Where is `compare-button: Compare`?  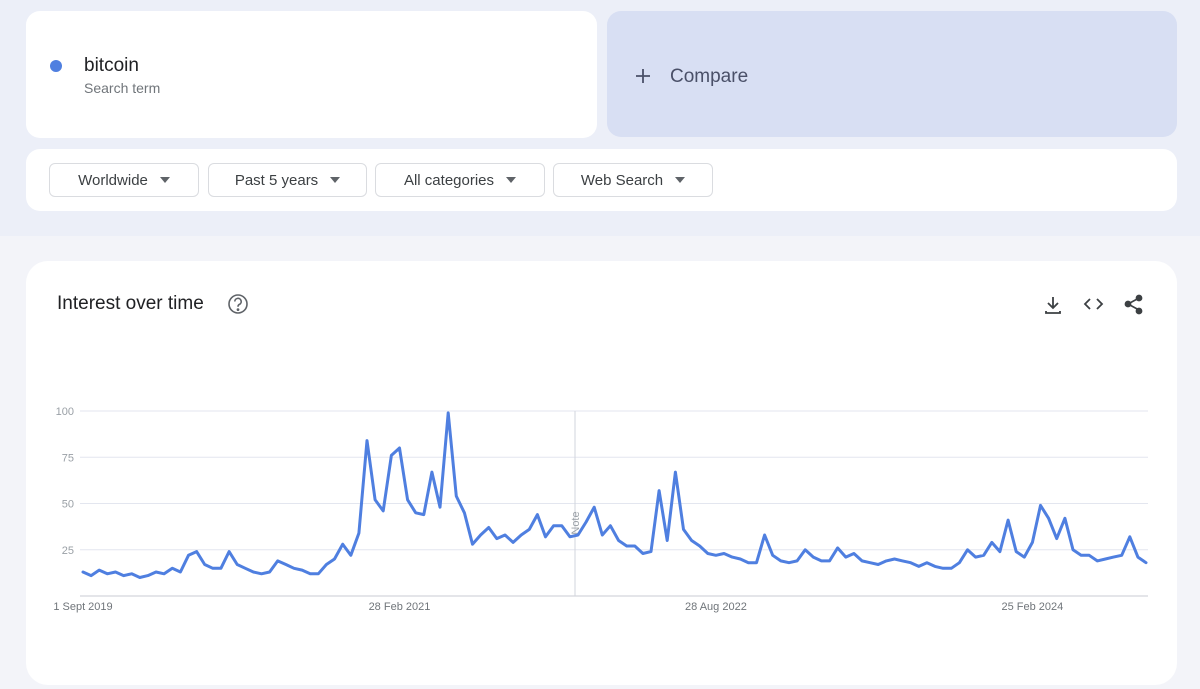
compare-button: Compare is located at coordinates (892, 74).